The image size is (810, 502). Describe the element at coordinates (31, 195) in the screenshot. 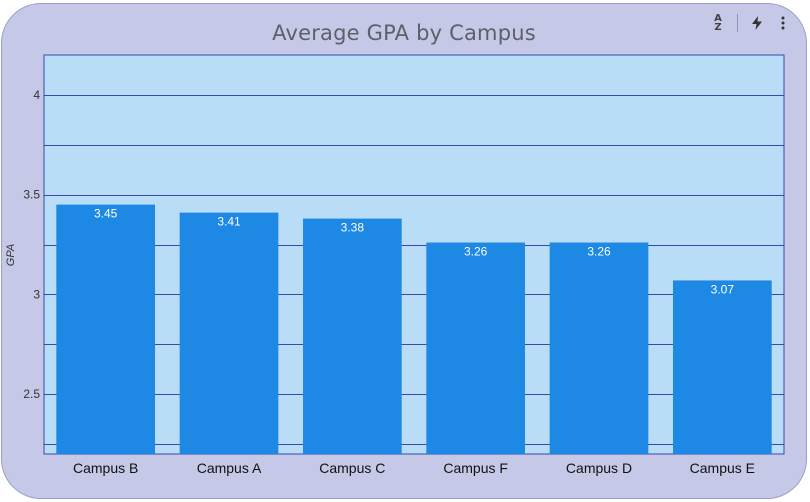

I see `y-tick-label: 3.5` at that location.